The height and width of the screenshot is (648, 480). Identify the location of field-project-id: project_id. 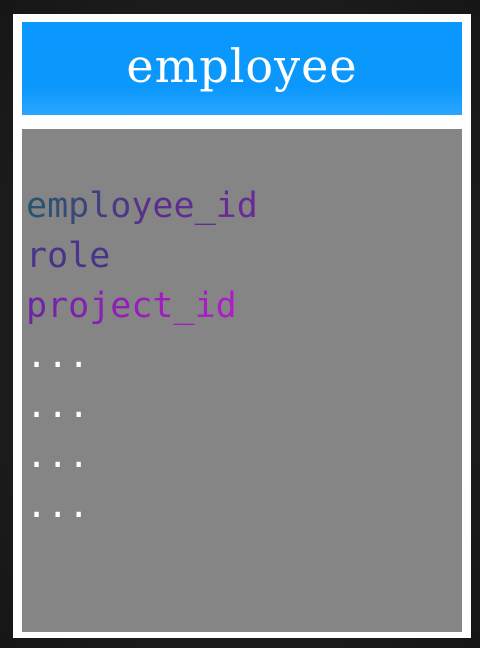
(142, 306).